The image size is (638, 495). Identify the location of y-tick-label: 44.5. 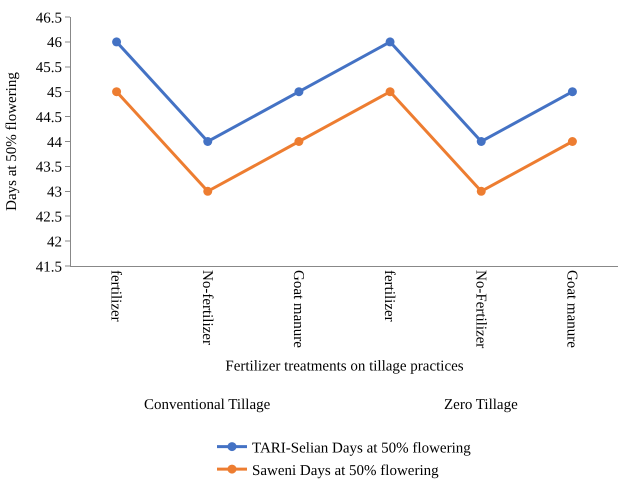
(49, 118).